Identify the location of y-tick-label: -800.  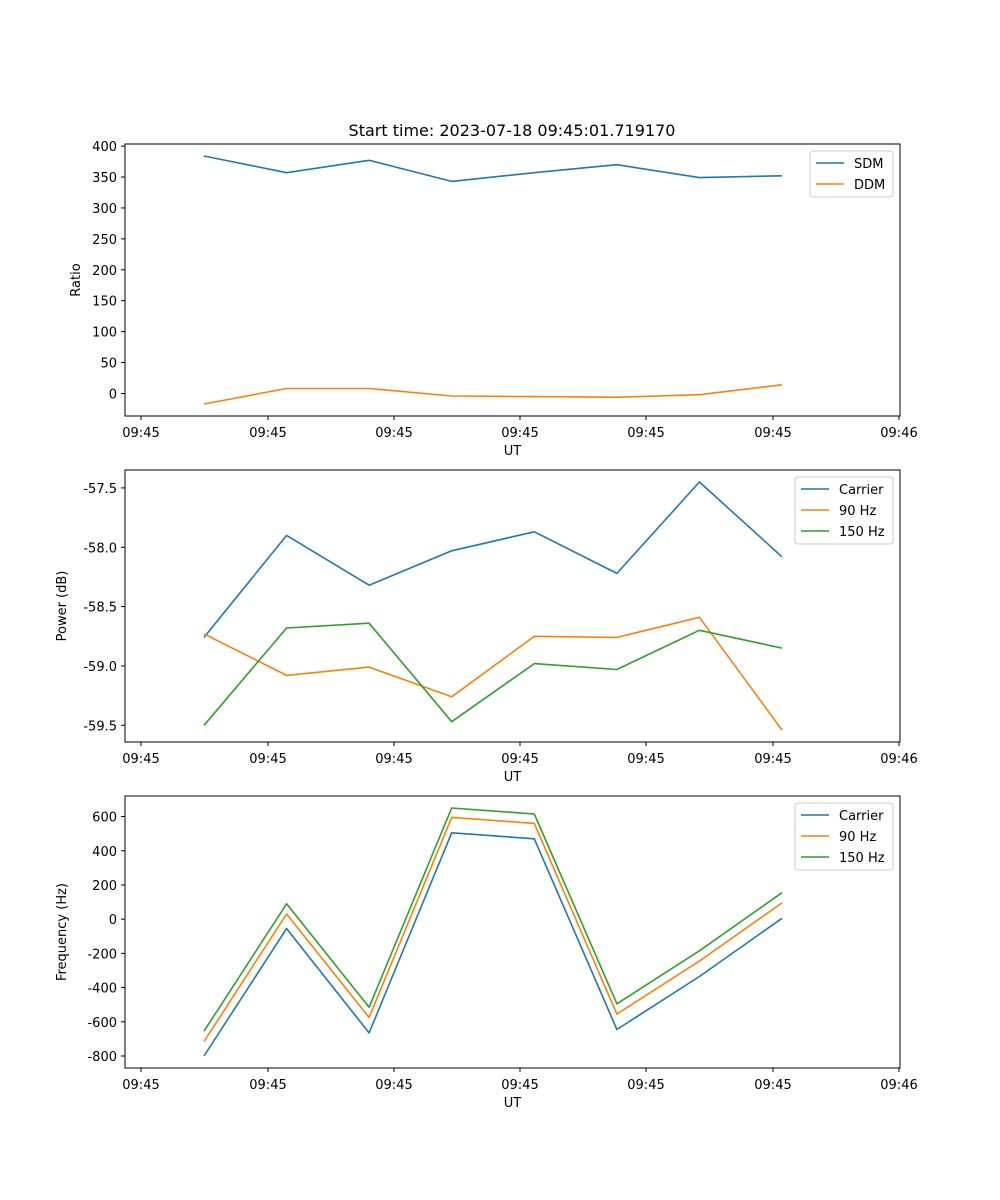
(102, 1057).